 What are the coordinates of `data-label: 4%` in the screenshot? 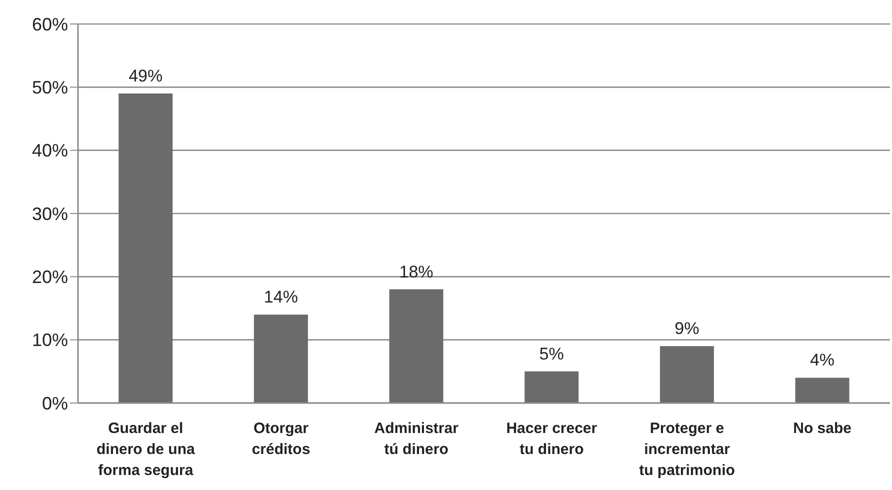 It's located at (822, 360).